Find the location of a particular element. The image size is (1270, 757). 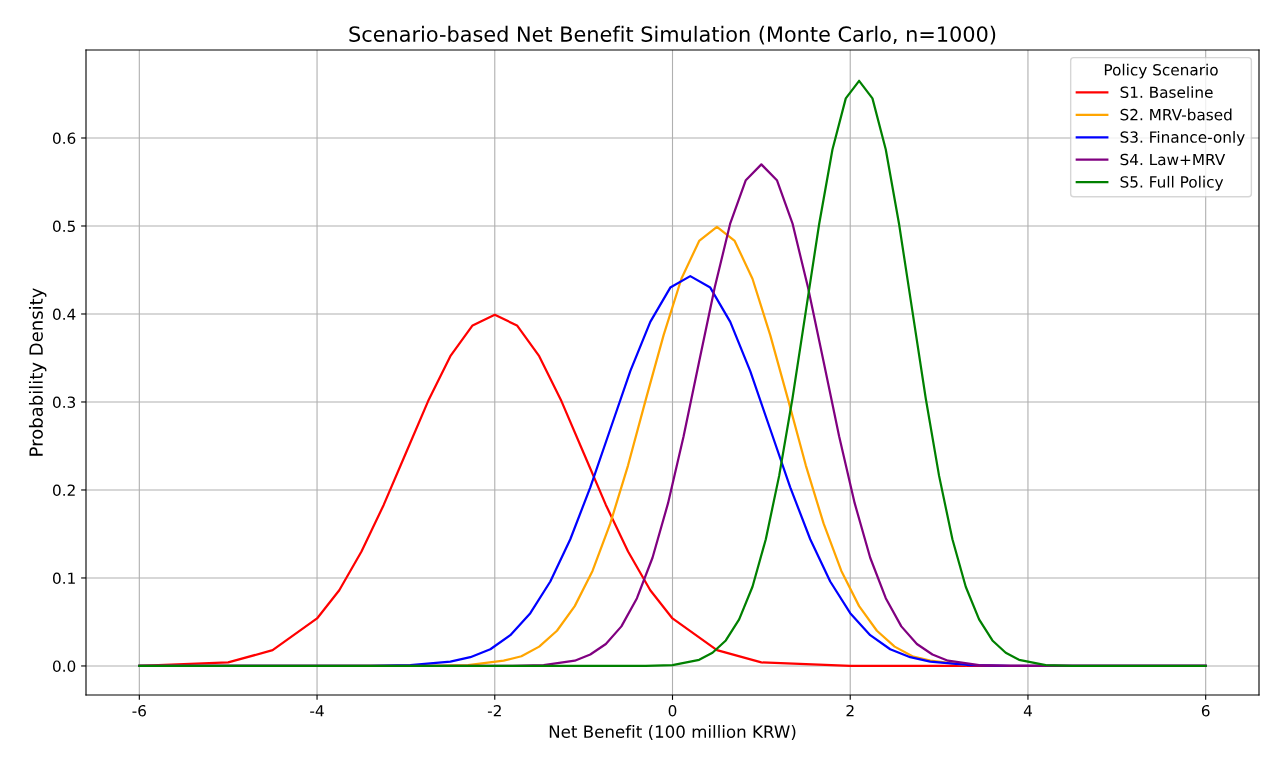

legend-label: S3. Finance-only is located at coordinates (1182, 138).